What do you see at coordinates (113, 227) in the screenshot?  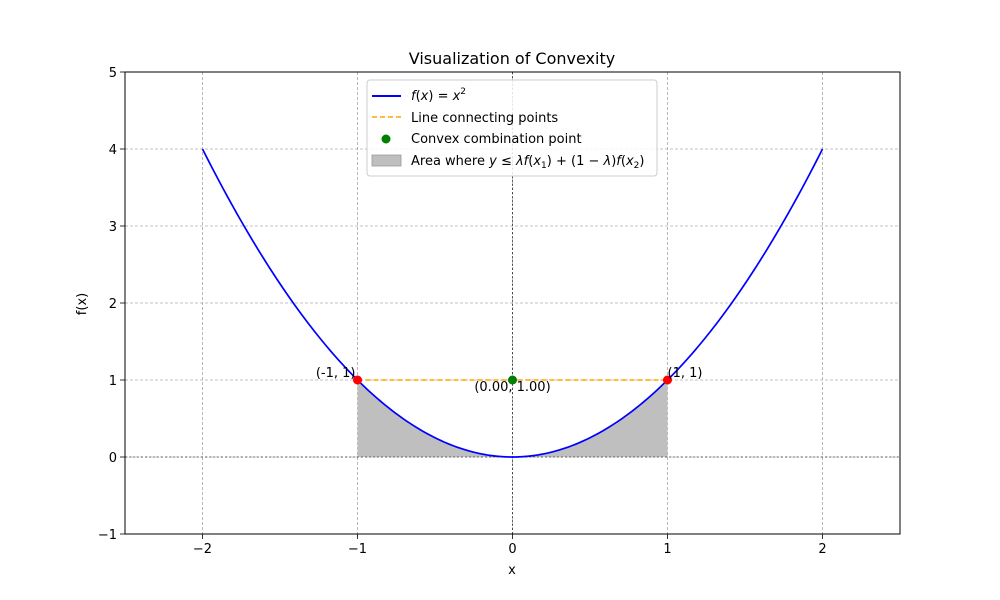 I see `y-tick-label: 3` at bounding box center [113, 227].